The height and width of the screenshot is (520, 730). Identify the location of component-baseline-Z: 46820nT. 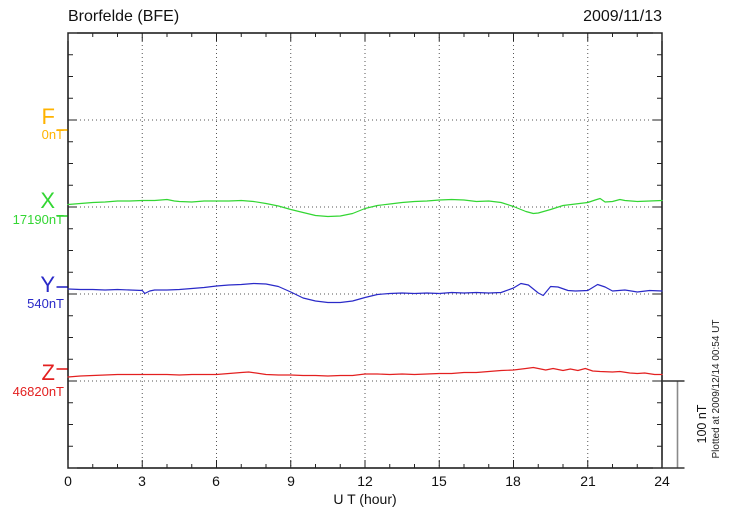
(38, 391).